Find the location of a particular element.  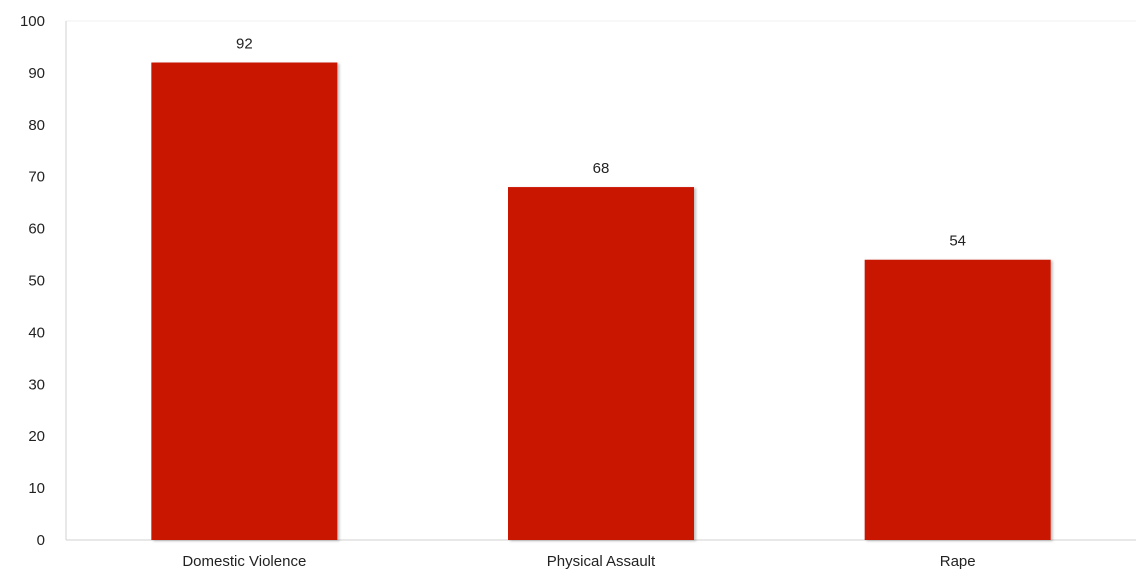

data-label: 92 is located at coordinates (244, 44).